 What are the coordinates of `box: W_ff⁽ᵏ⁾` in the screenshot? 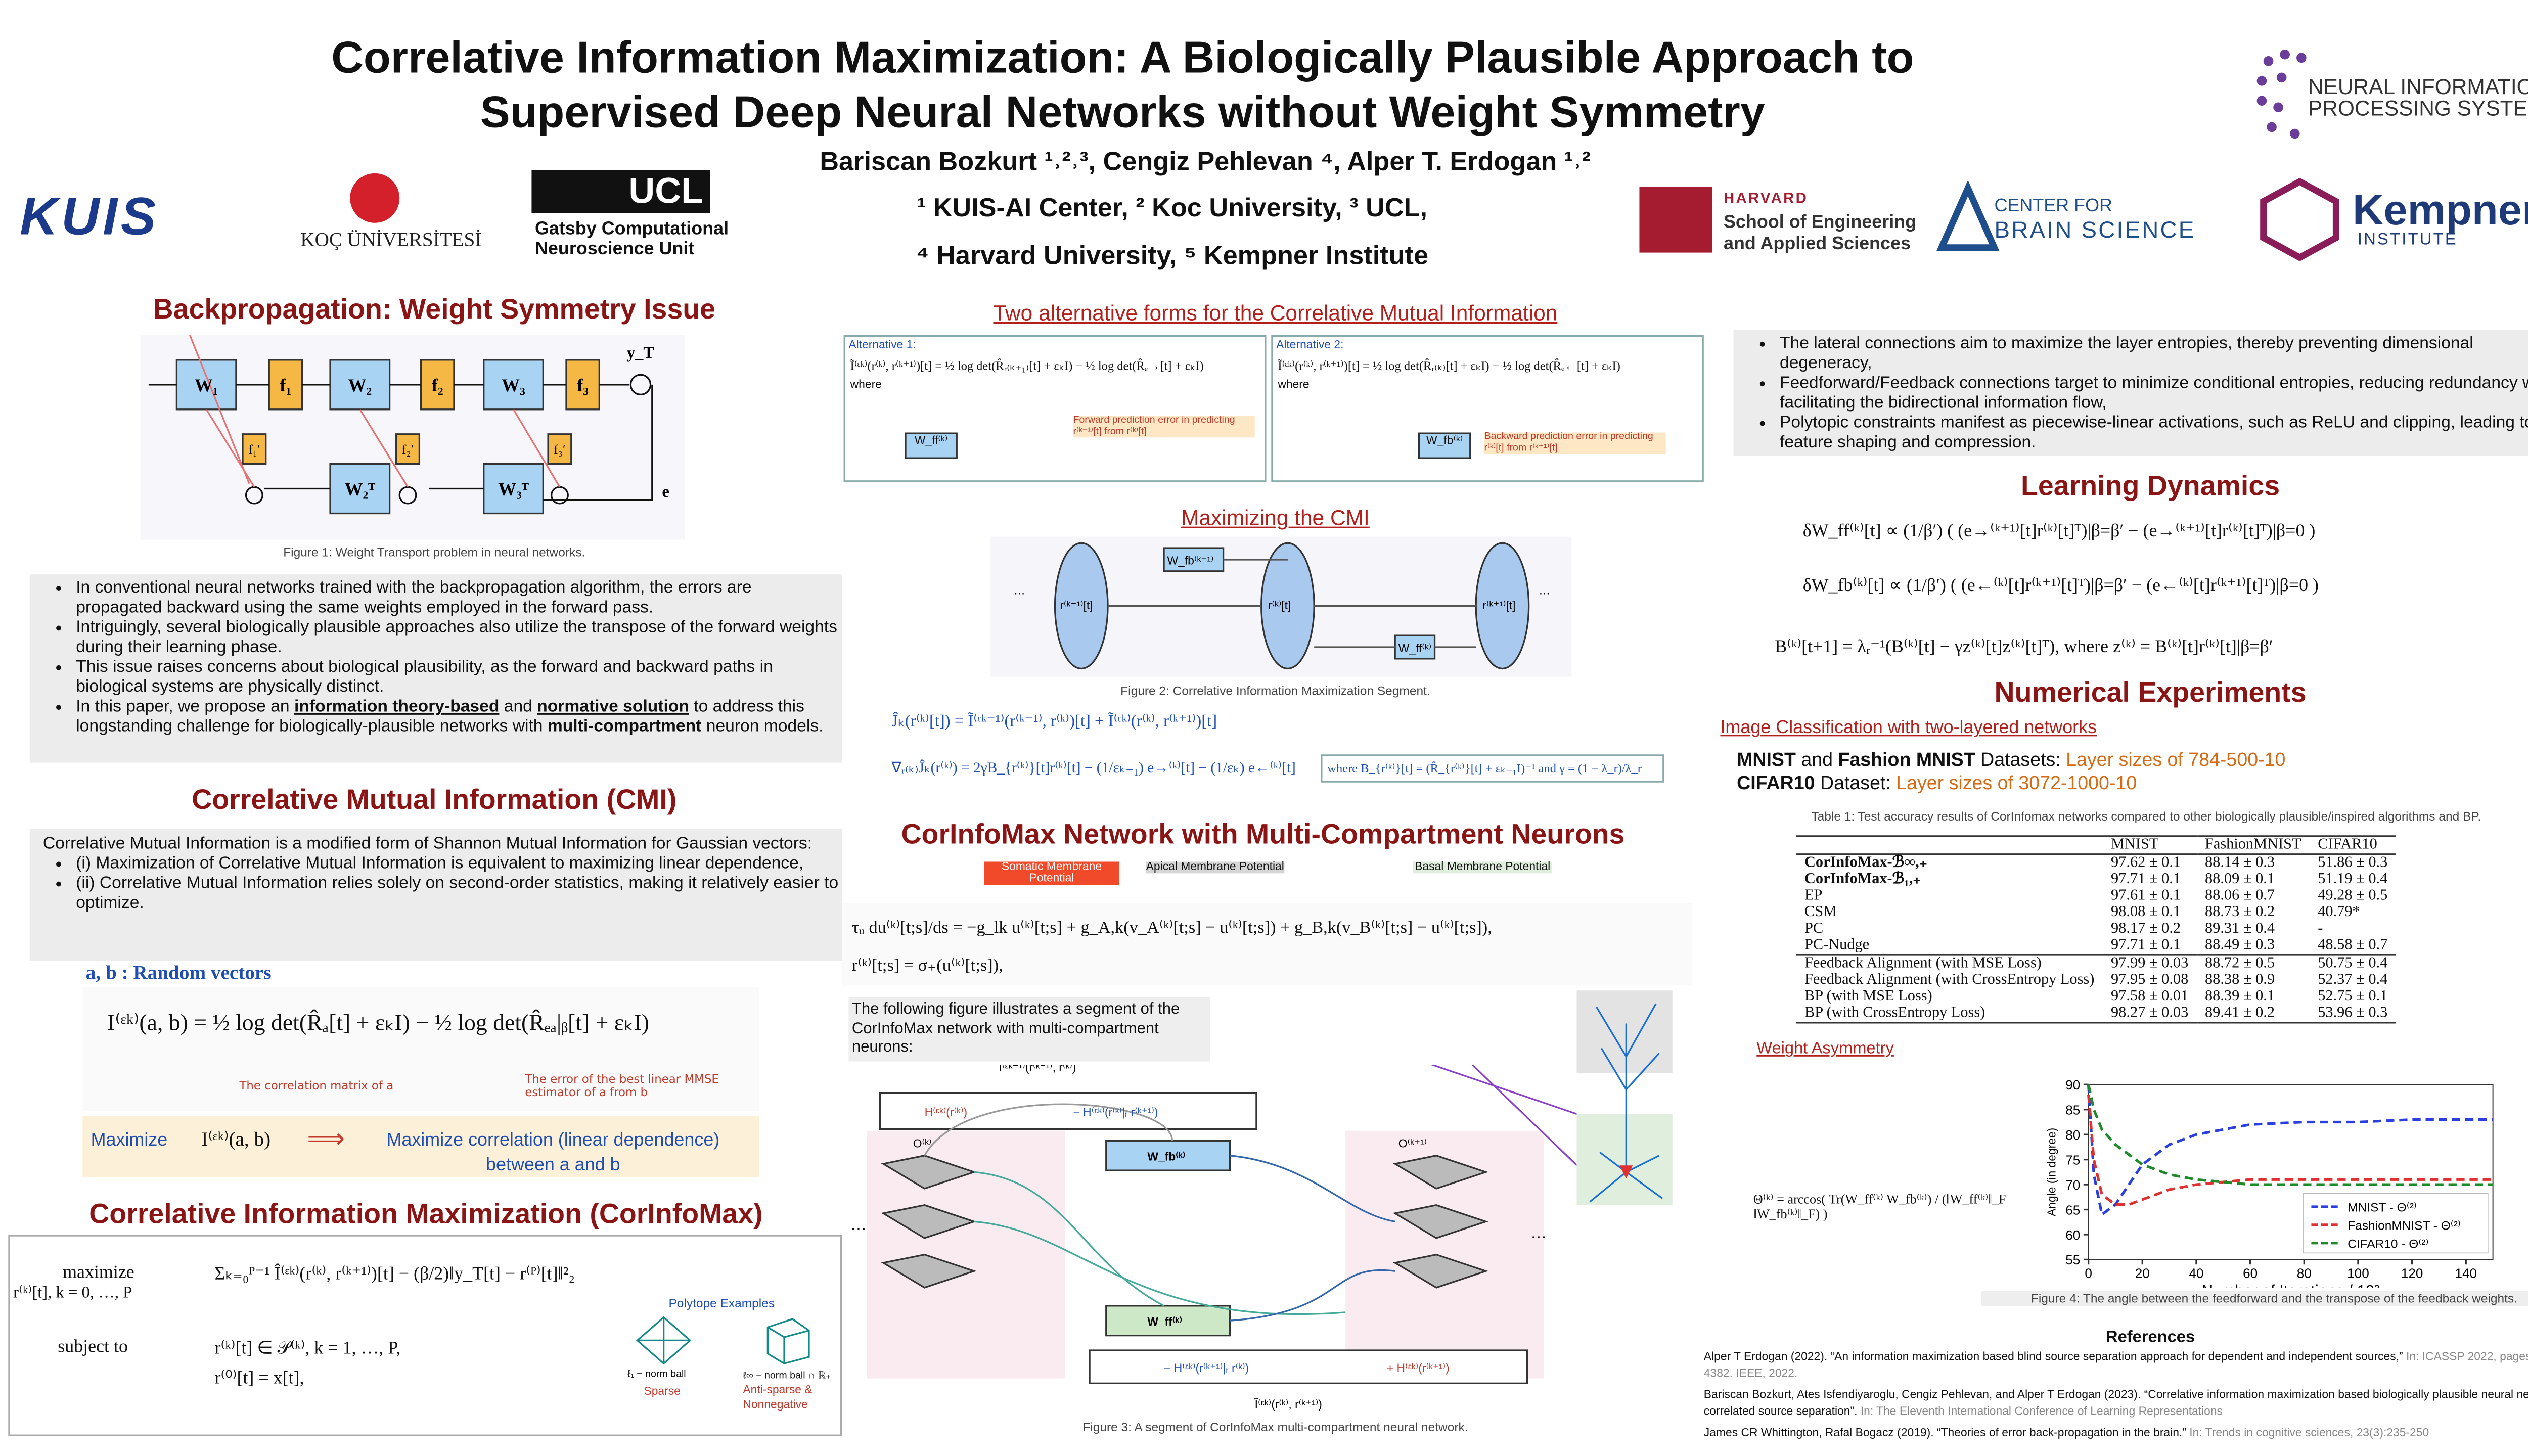 It's located at (932, 445).